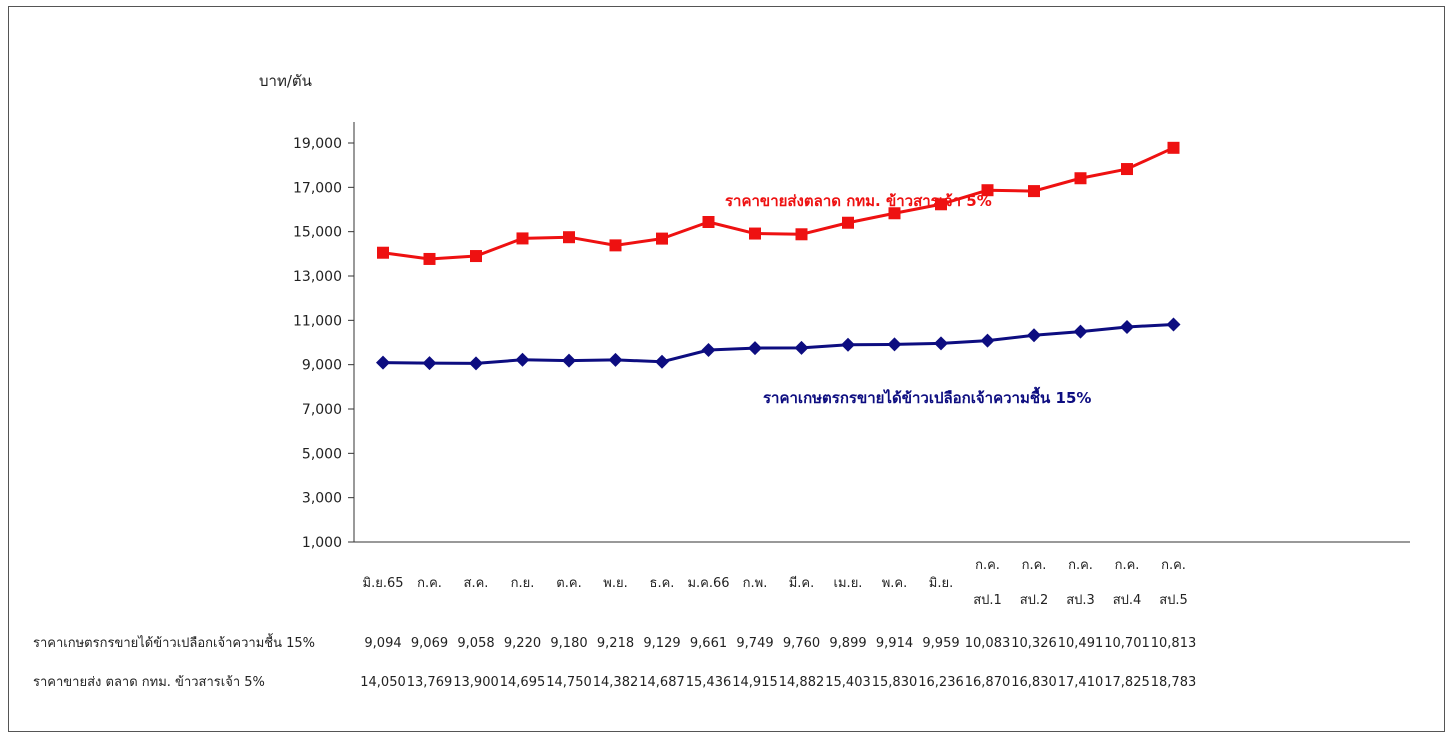 This screenshot has width=1455, height=739. Describe the element at coordinates (1034, 682) in the screenshot. I see `table-cell: 16,830` at that location.